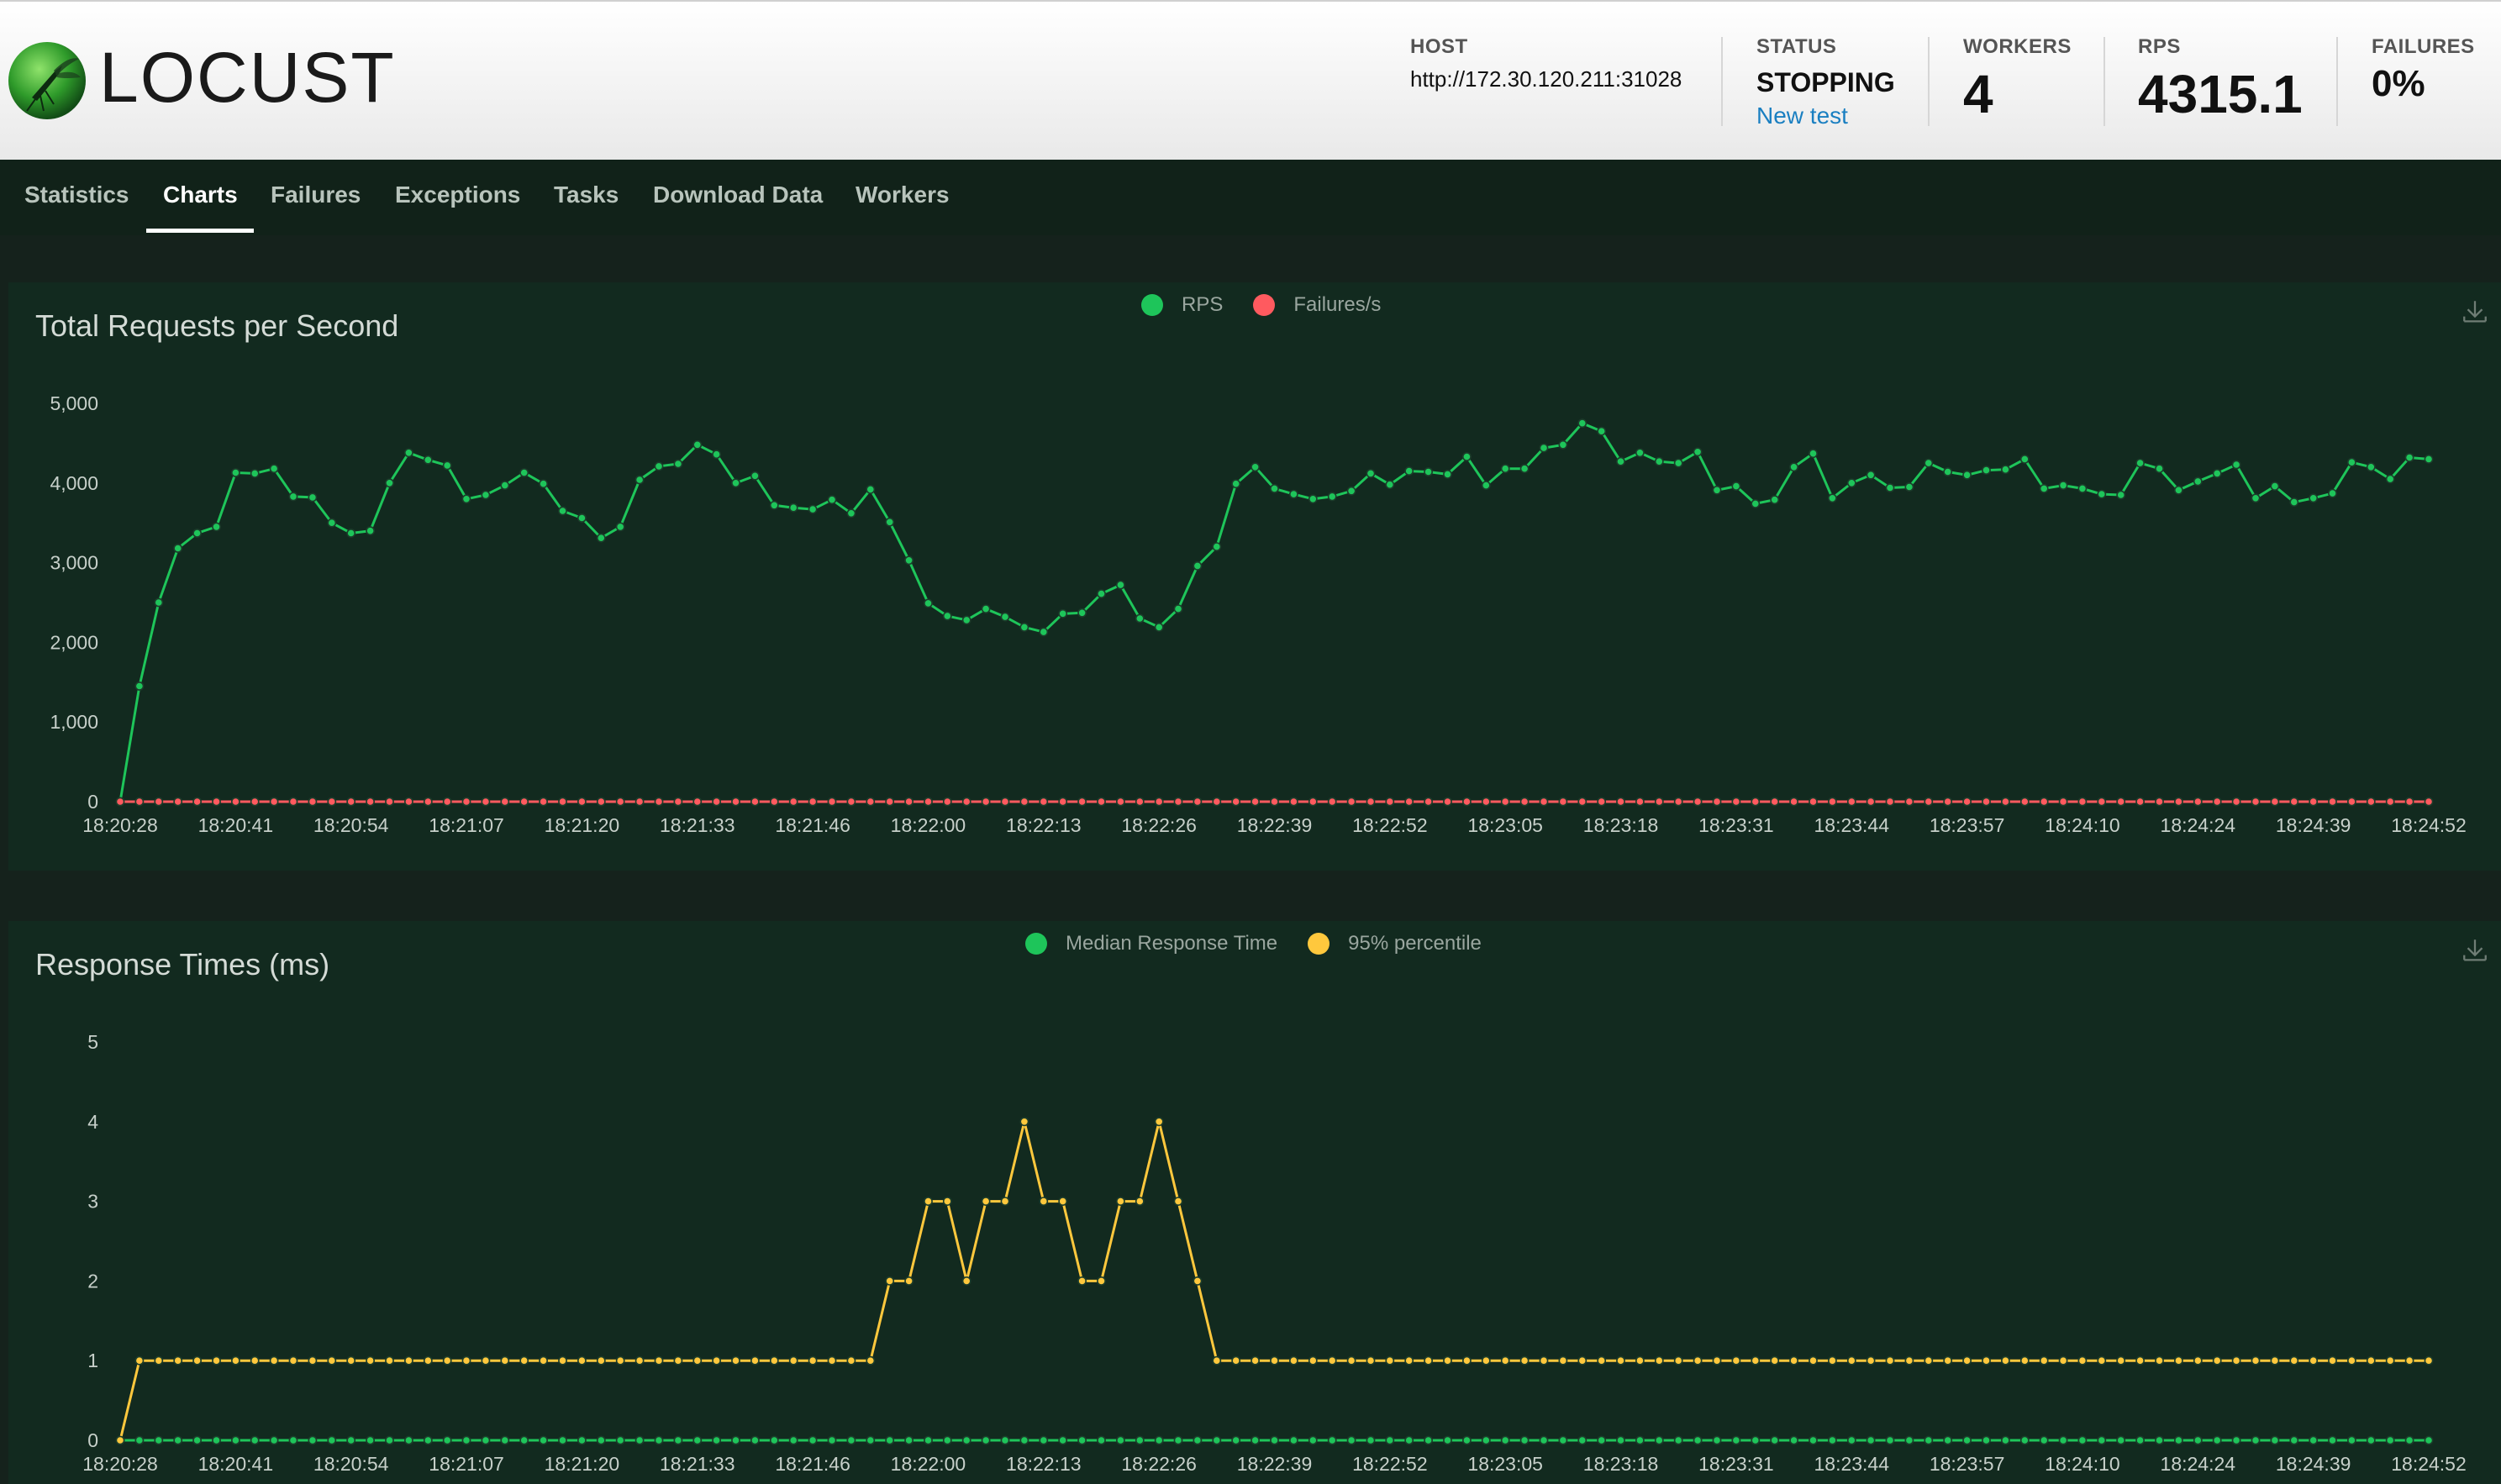  What do you see at coordinates (217, 326) in the screenshot?
I see `rps-chart-title: Total Requests per Second` at bounding box center [217, 326].